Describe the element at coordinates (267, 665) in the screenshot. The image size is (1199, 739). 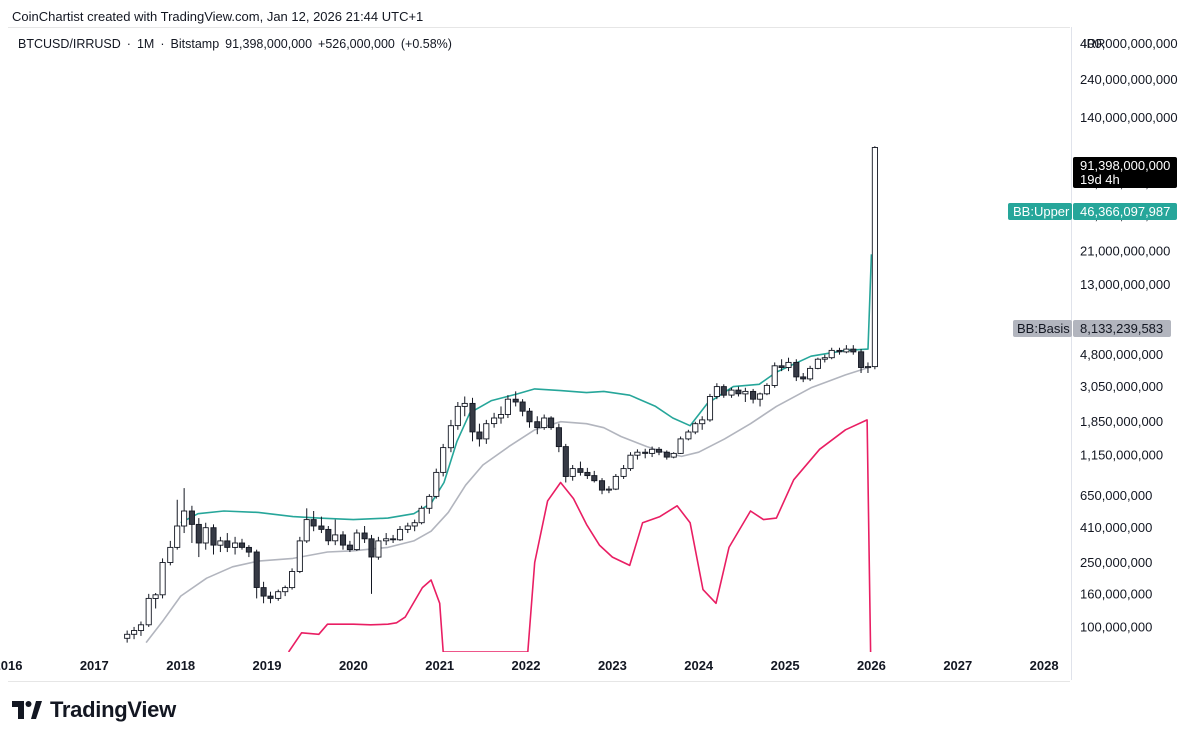
I see `x-tick-label: 2019` at that location.